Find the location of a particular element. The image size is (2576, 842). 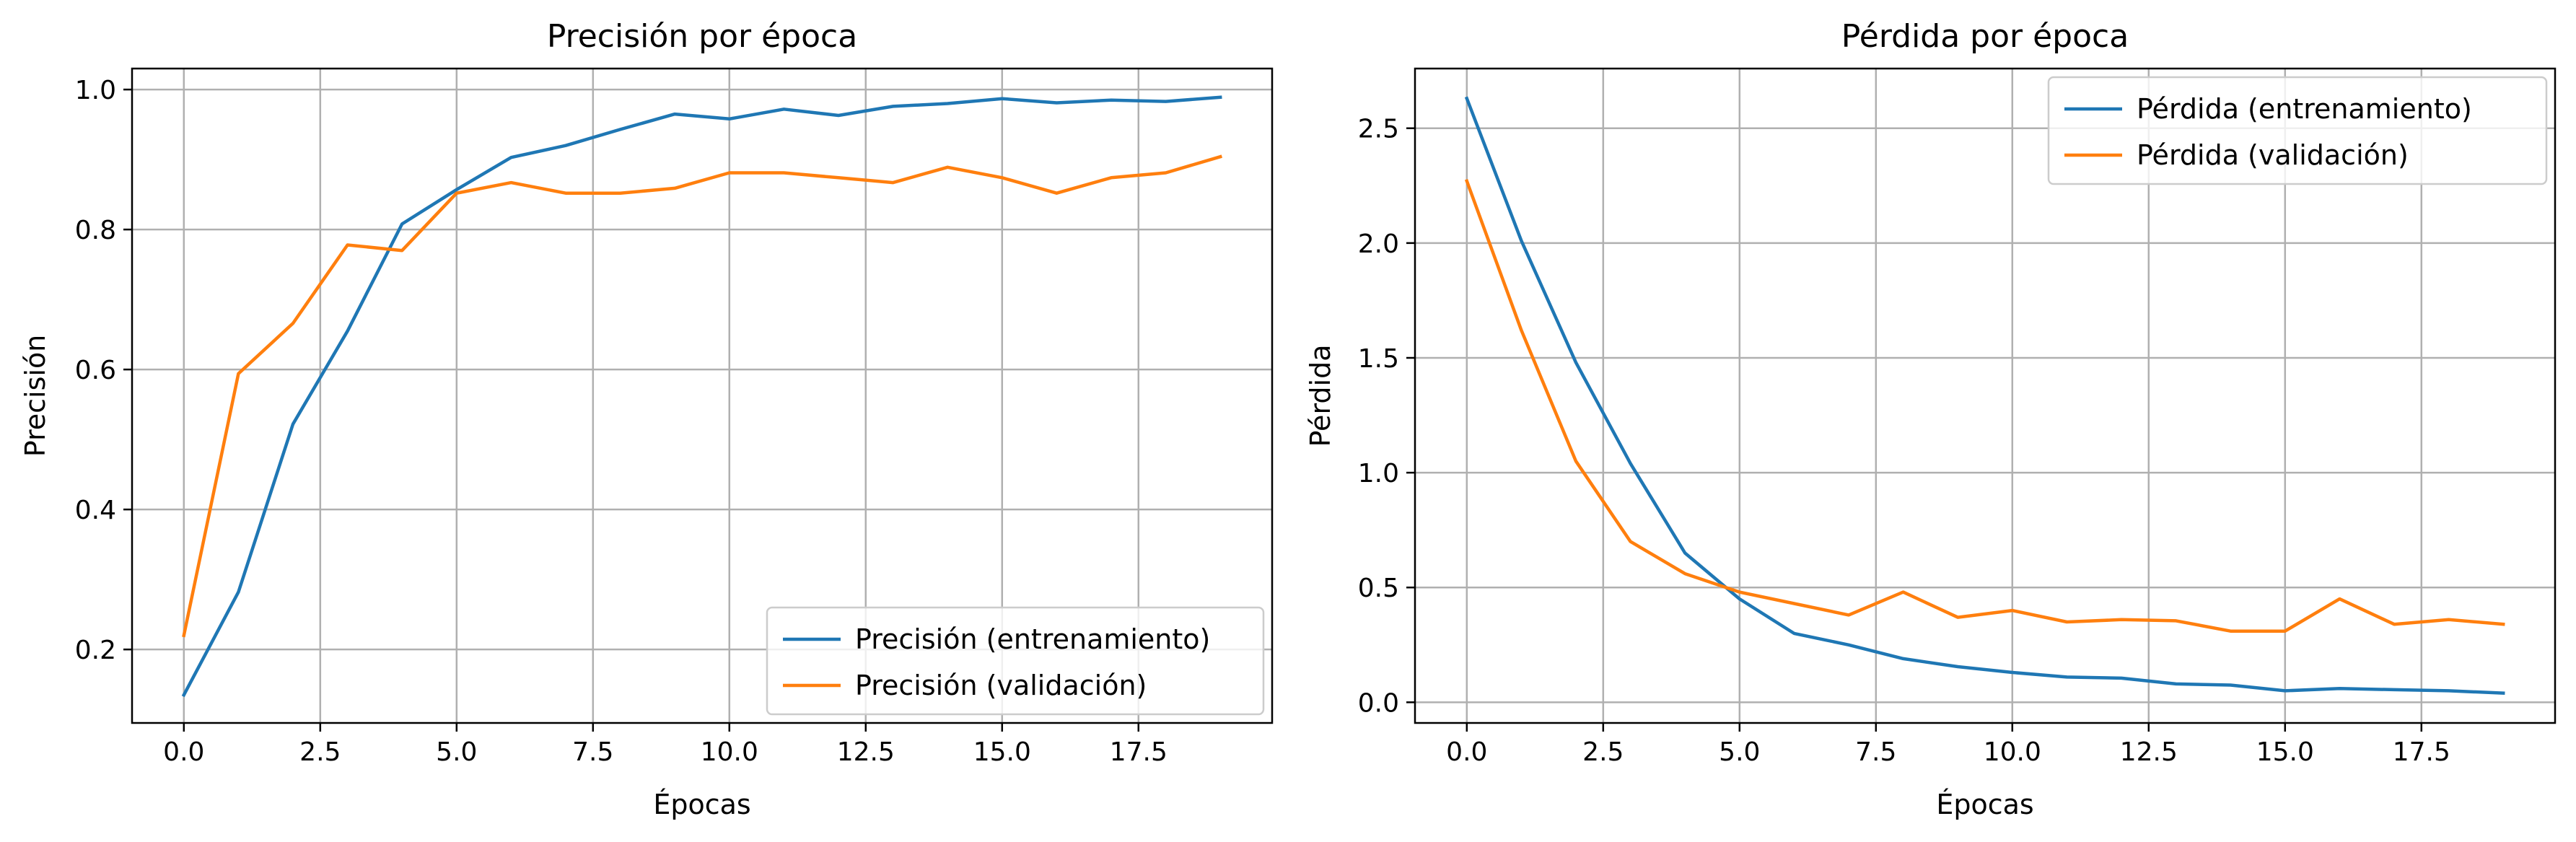

y-axis-ticks: 0.2 0.4 0.6 0.8 1.0 is located at coordinates (103, 371).